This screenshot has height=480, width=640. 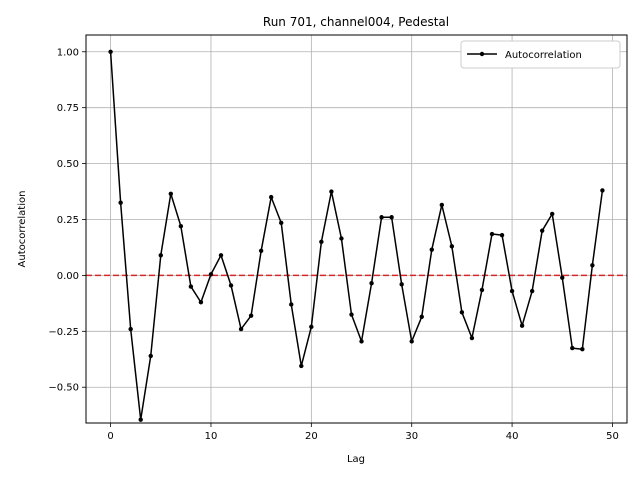 I want to click on legend-label: Autocorrelation, so click(x=543, y=55).